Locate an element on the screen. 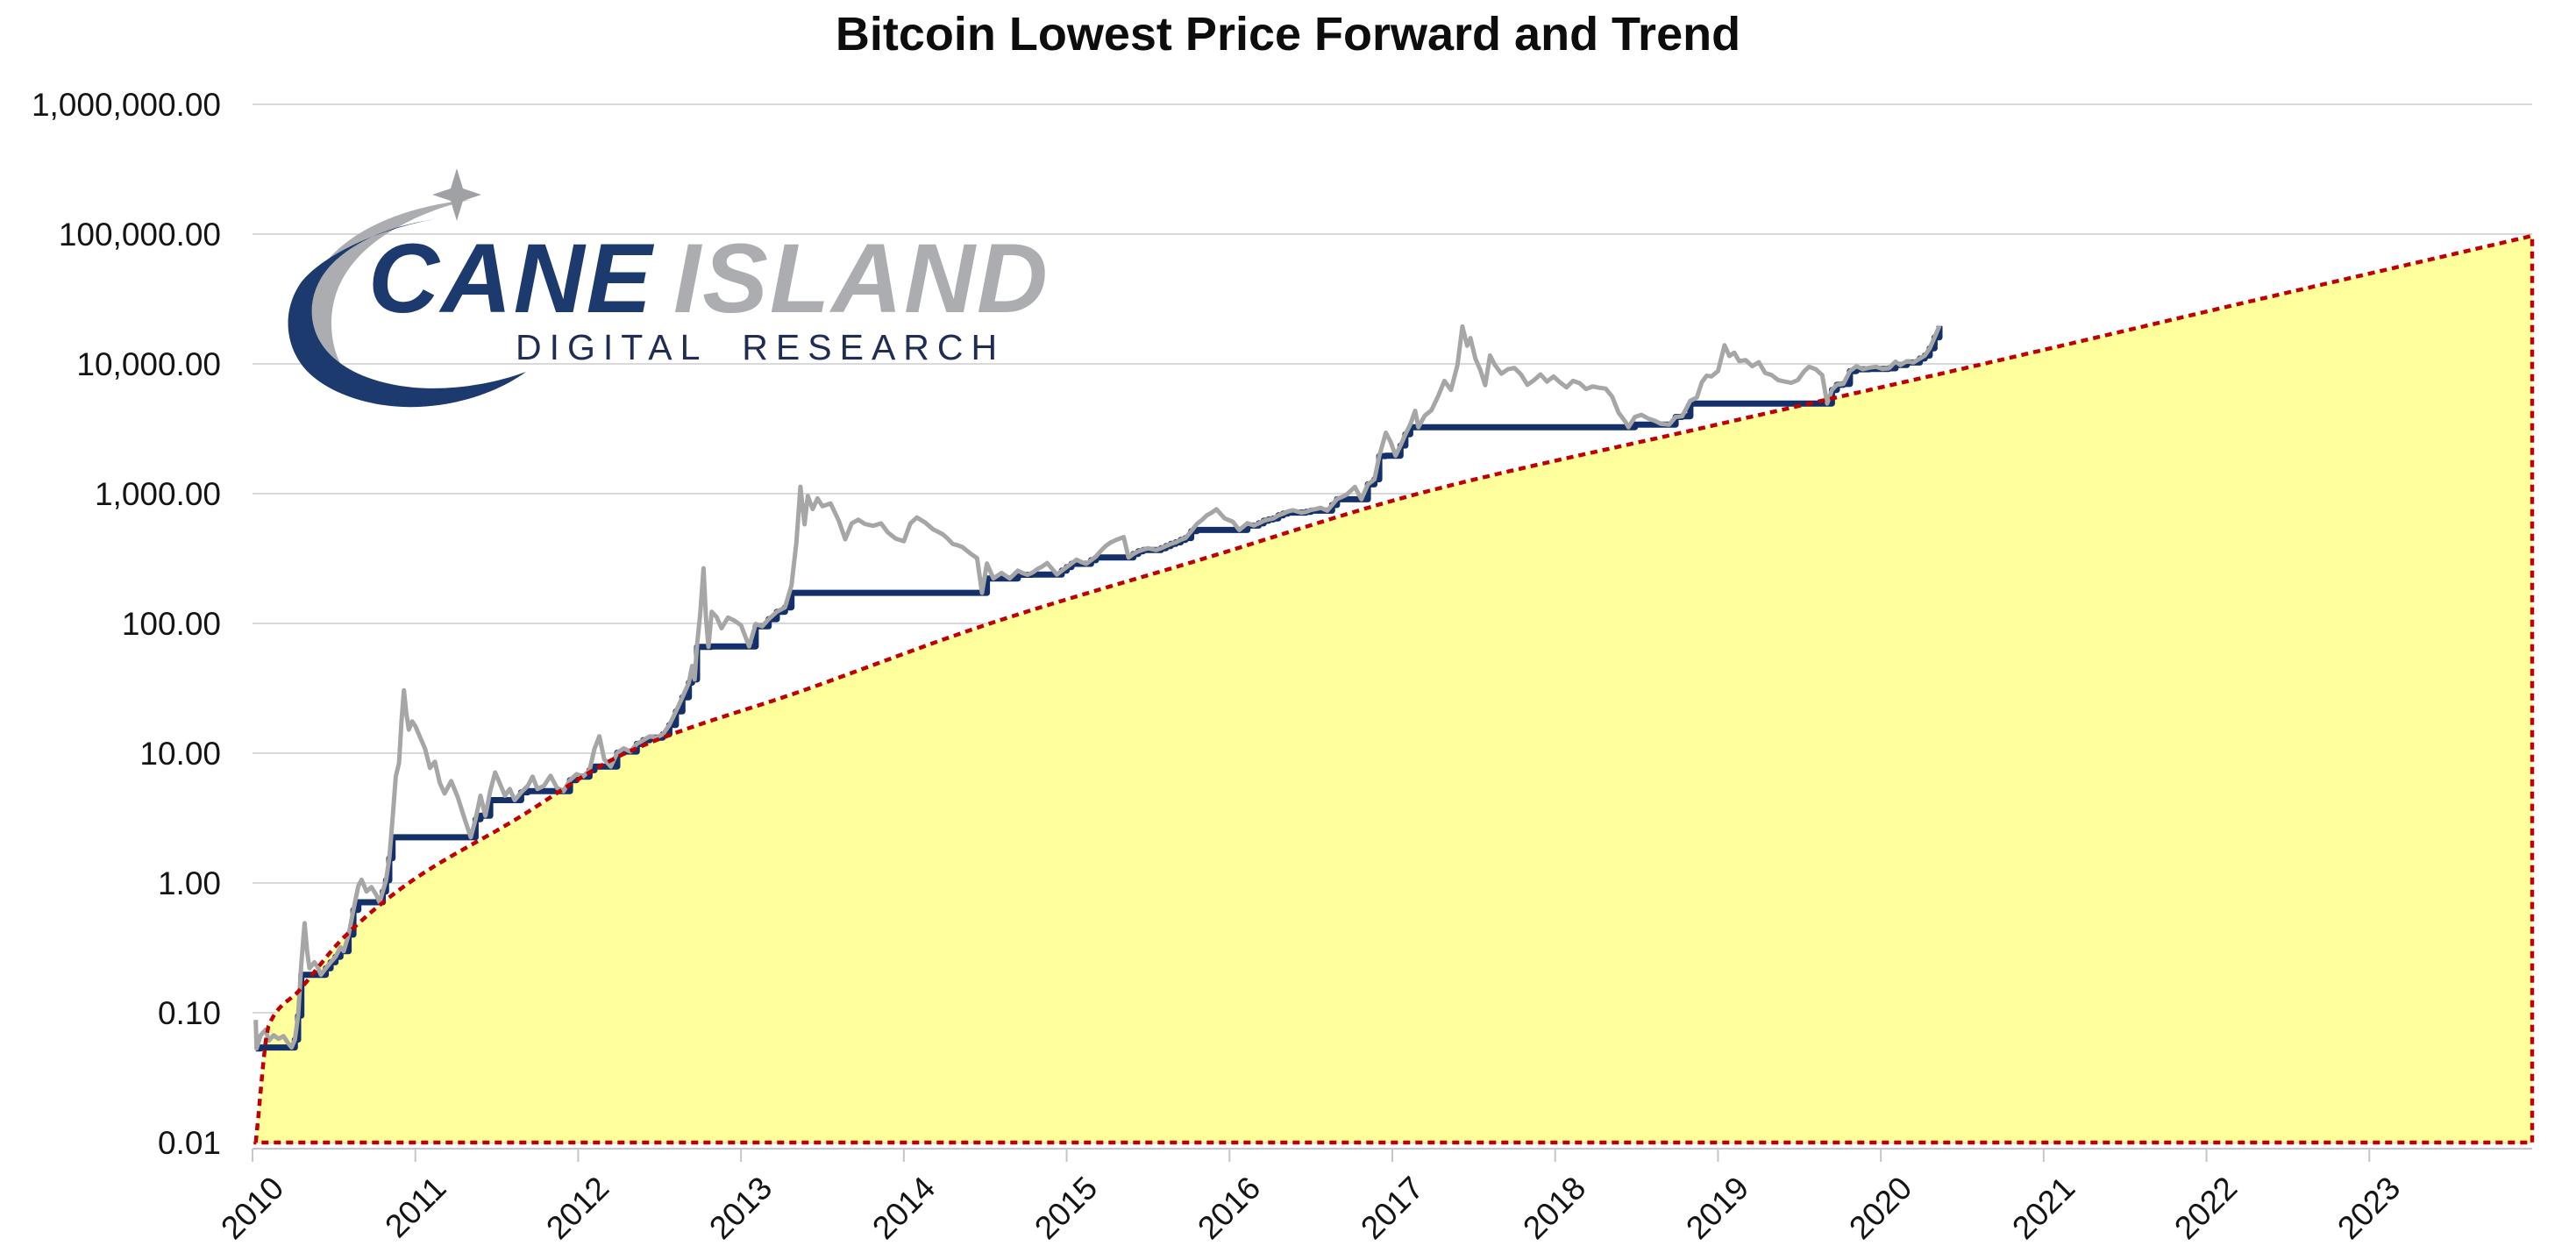 The height and width of the screenshot is (1253, 2576). y-tick-label: 1,000.00 is located at coordinates (157, 494).